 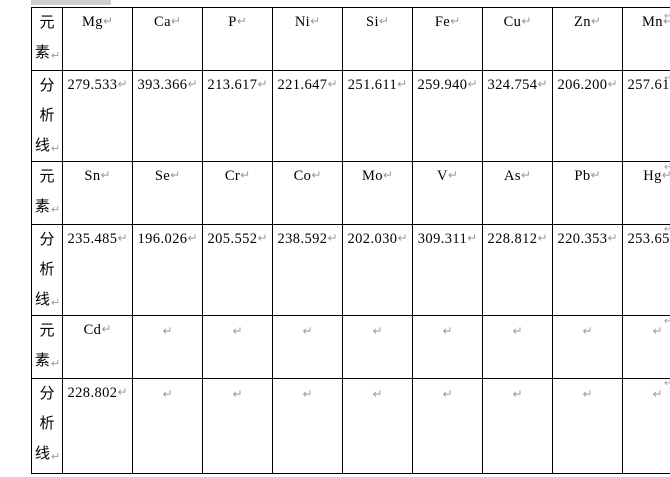 What do you see at coordinates (237, 193) in the screenshot?
I see `table-cell-element: Cr↵` at bounding box center [237, 193].